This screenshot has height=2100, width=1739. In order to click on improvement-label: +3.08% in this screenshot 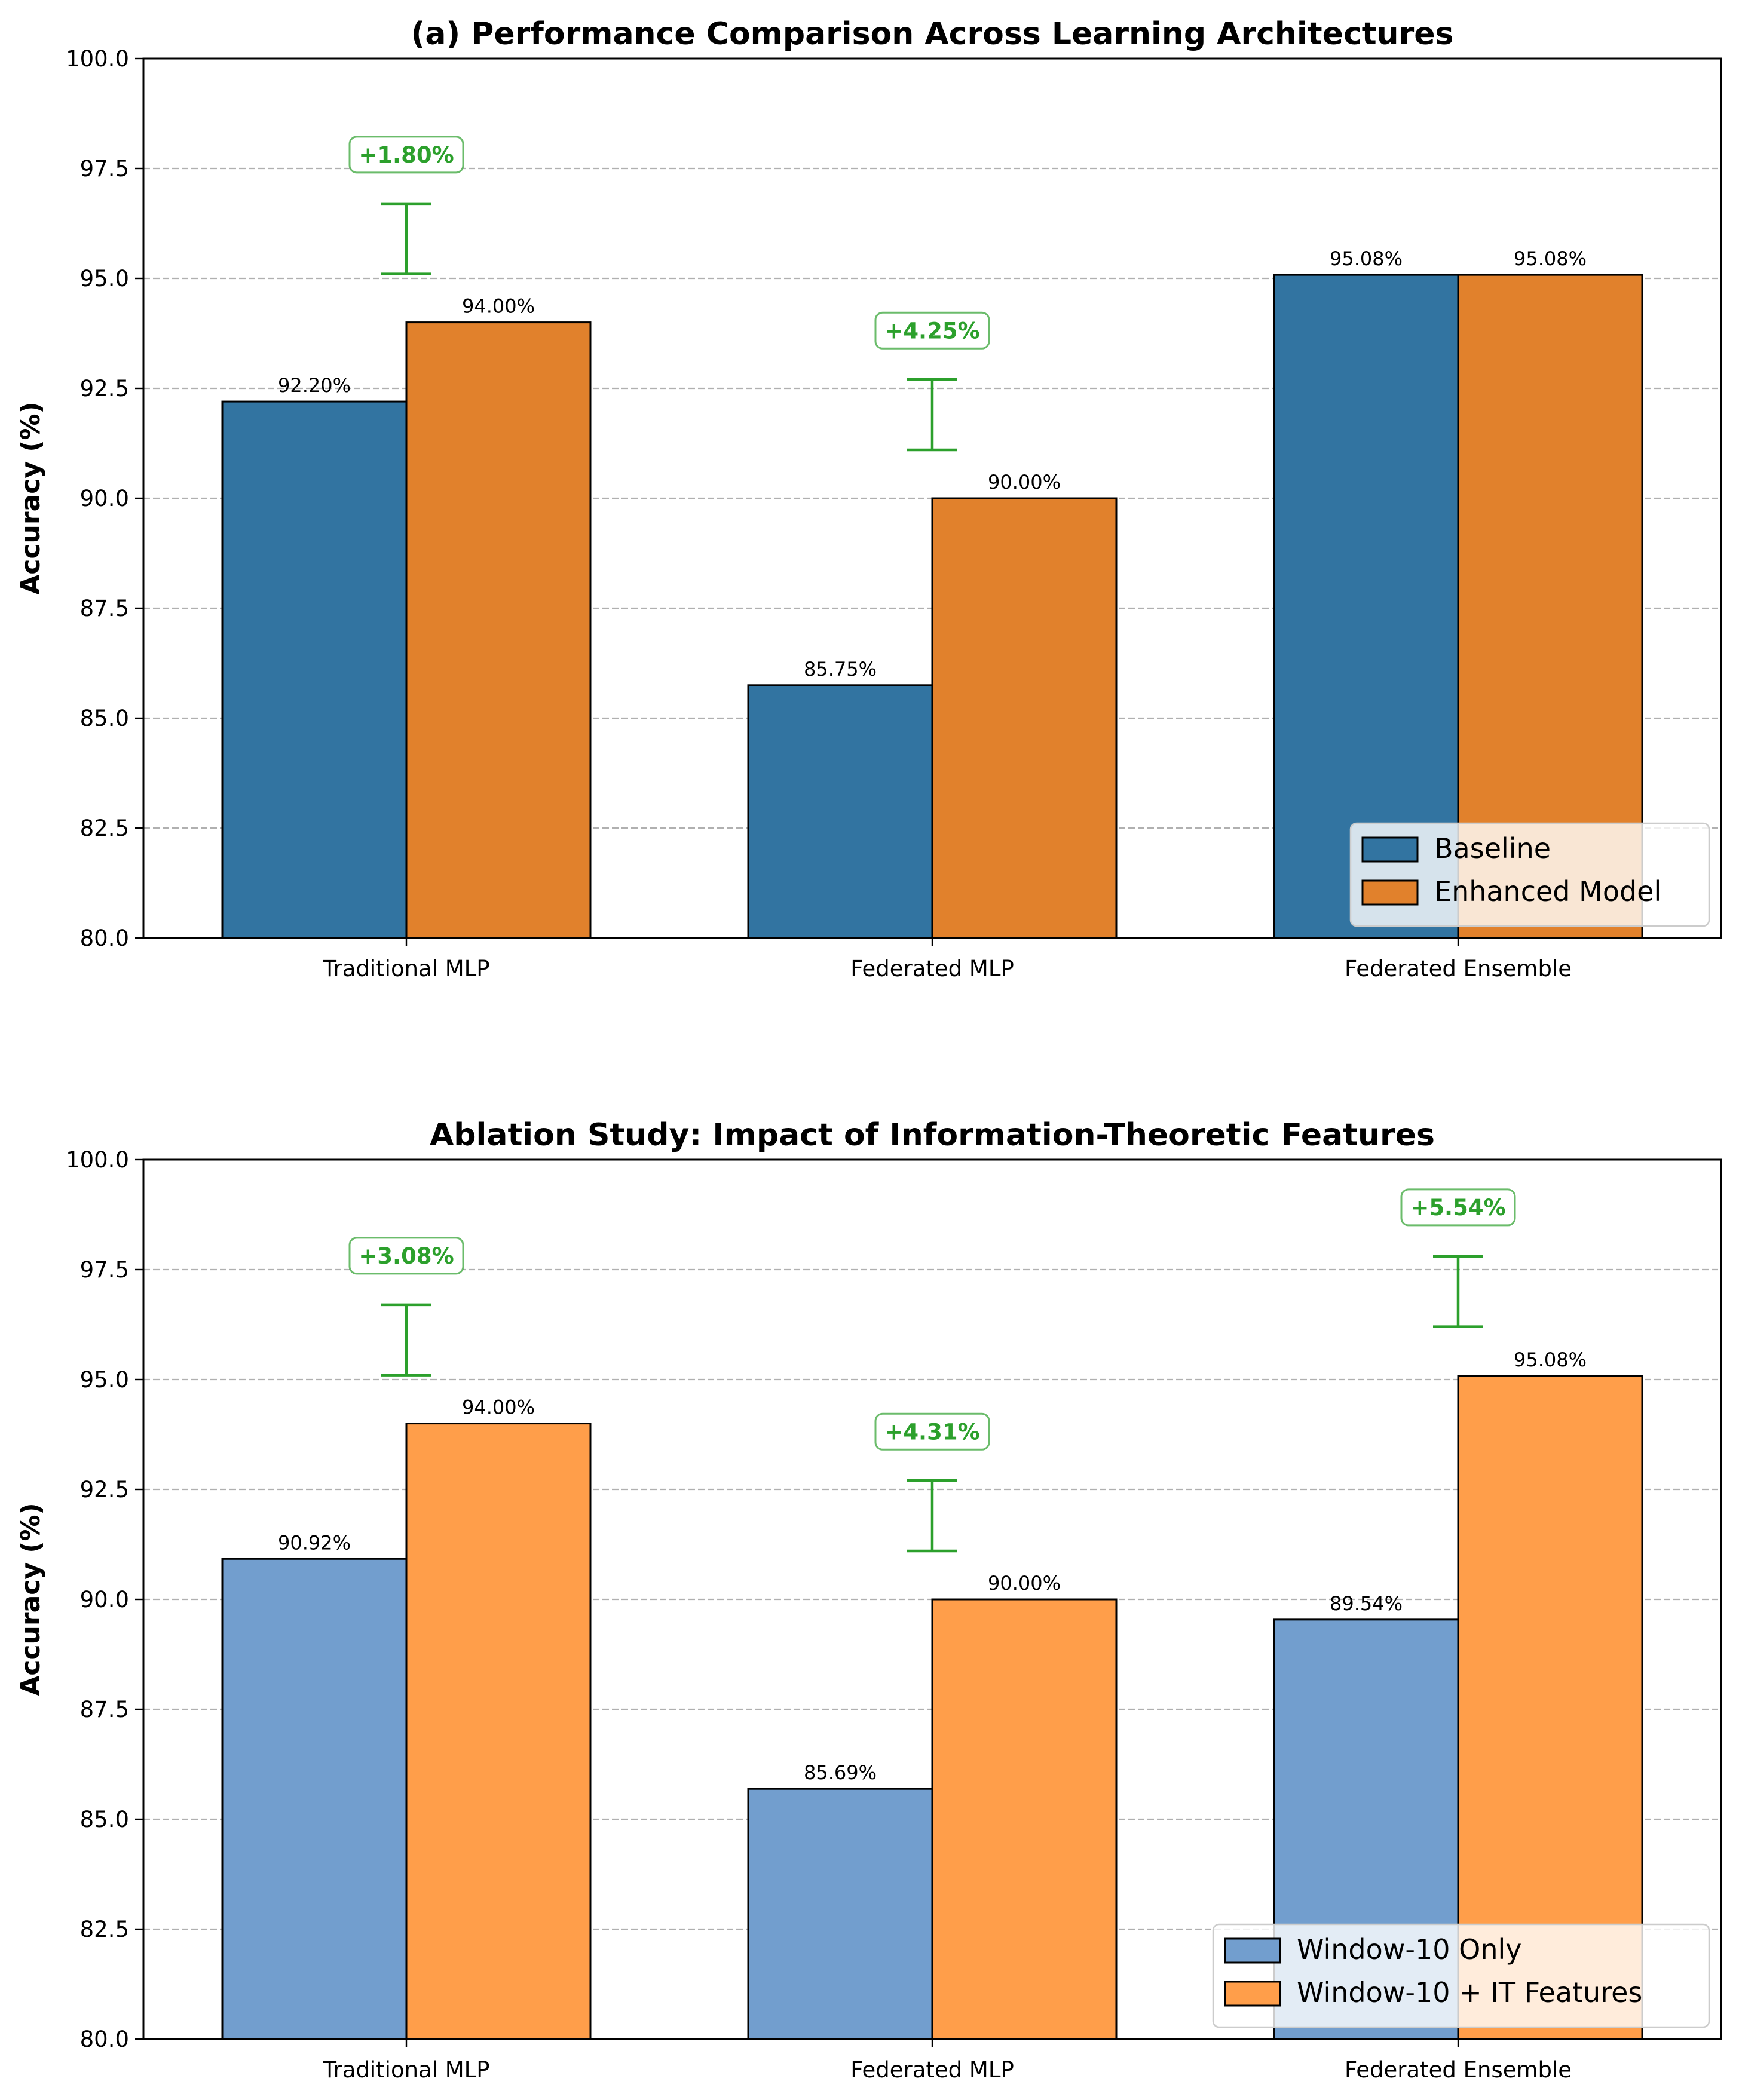, I will do `click(406, 1256)`.